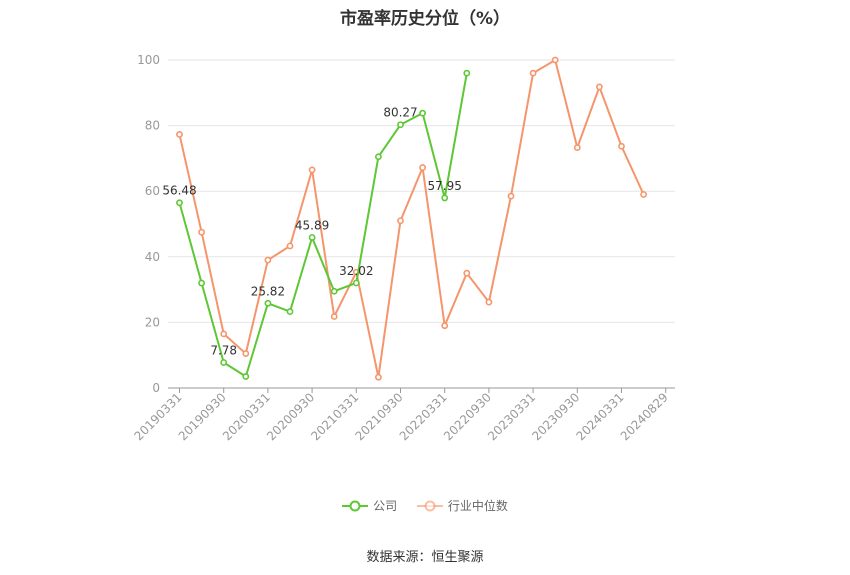 Image resolution: width=850 pixels, height=575 pixels. I want to click on legend-label-industry: 行业中位数, so click(477, 506).